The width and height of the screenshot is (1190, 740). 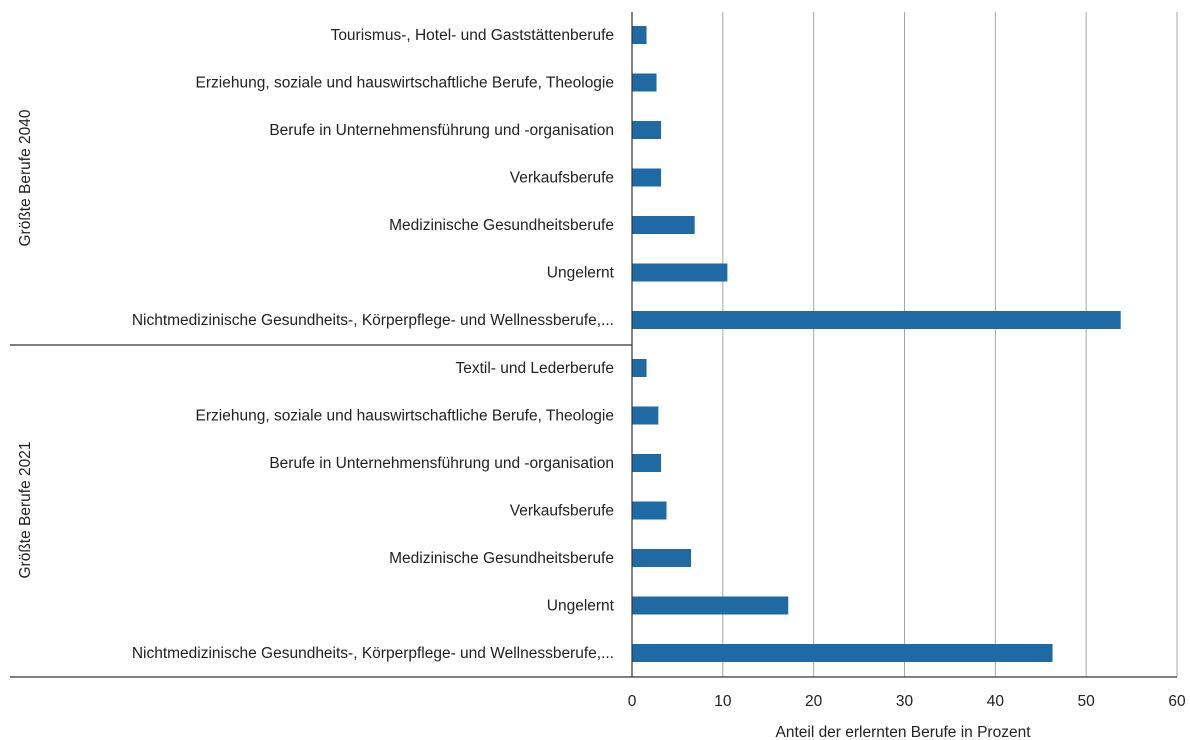 I want to click on group-labels: Größte Berufe 2040 Größte Berufe 2021, so click(x=25, y=343).